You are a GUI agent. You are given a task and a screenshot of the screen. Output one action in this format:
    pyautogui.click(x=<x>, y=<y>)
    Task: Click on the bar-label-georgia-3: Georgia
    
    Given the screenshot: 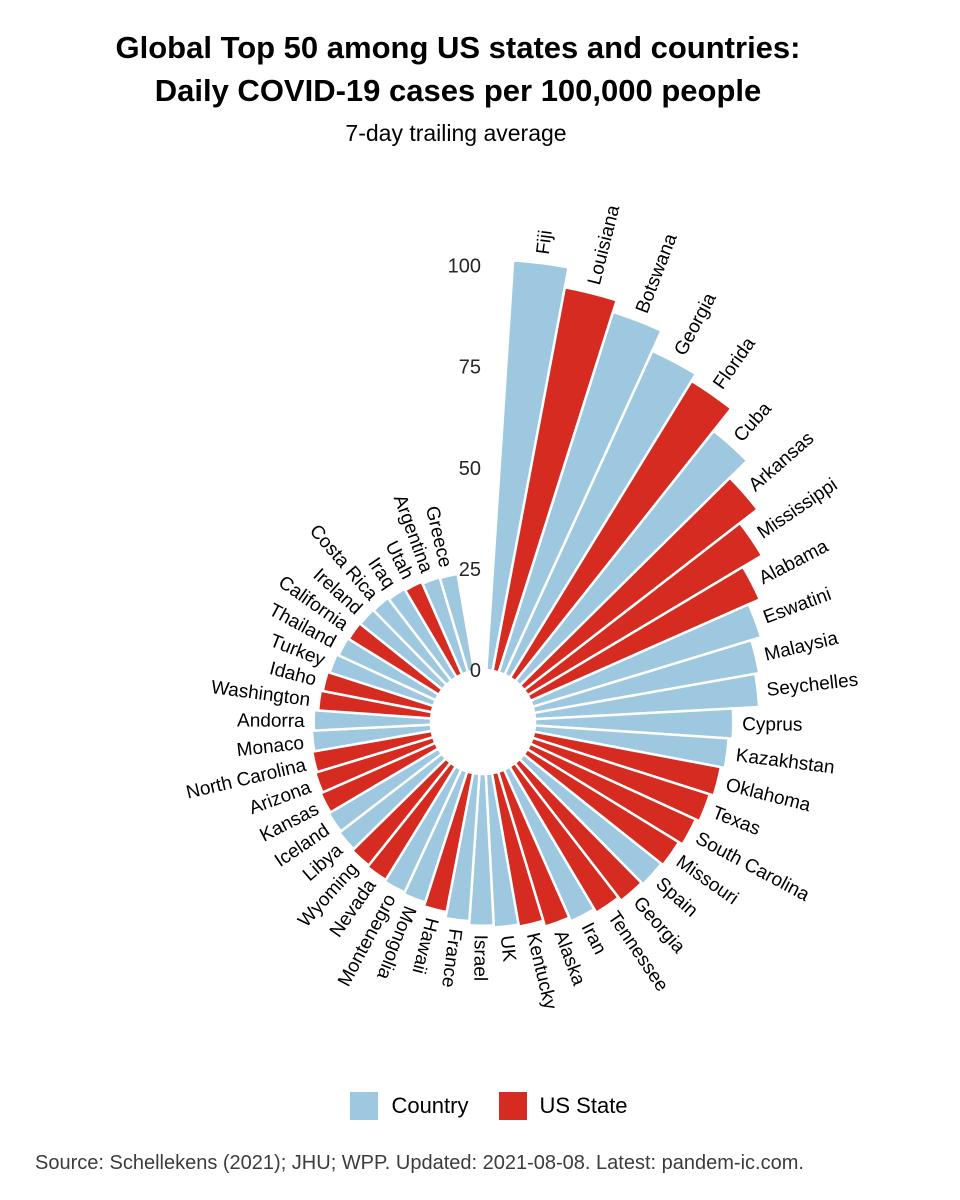 What is the action you would take?
    pyautogui.click(x=695, y=324)
    